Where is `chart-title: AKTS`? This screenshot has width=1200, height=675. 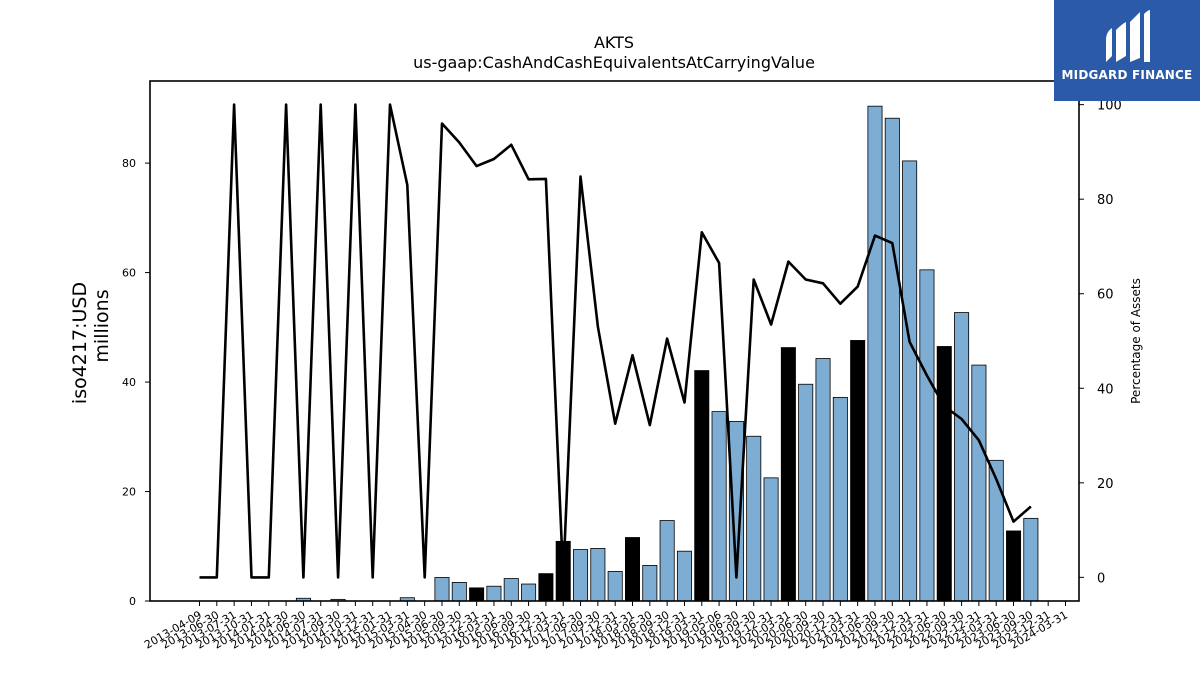 chart-title: AKTS is located at coordinates (614, 42).